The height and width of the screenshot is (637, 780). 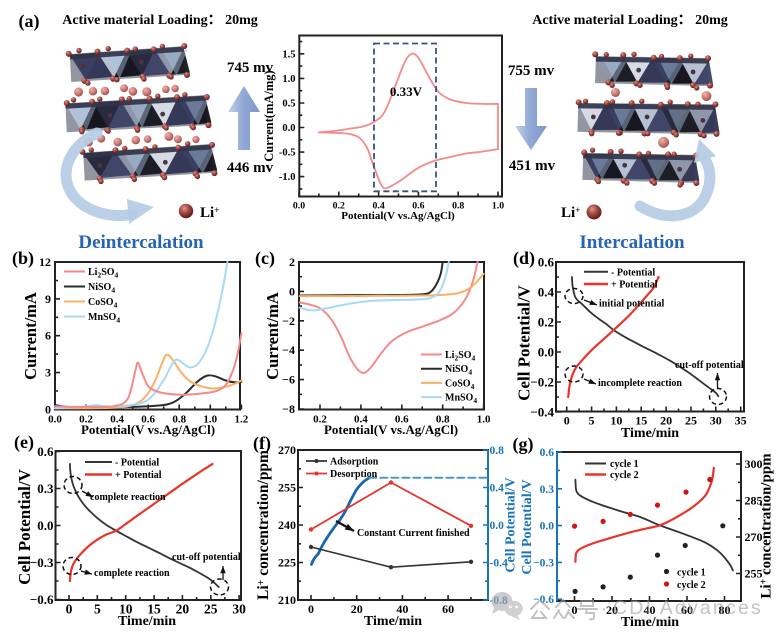 What do you see at coordinates (543, 600) in the screenshot?
I see `svg-text: −0.6` at bounding box center [543, 600].